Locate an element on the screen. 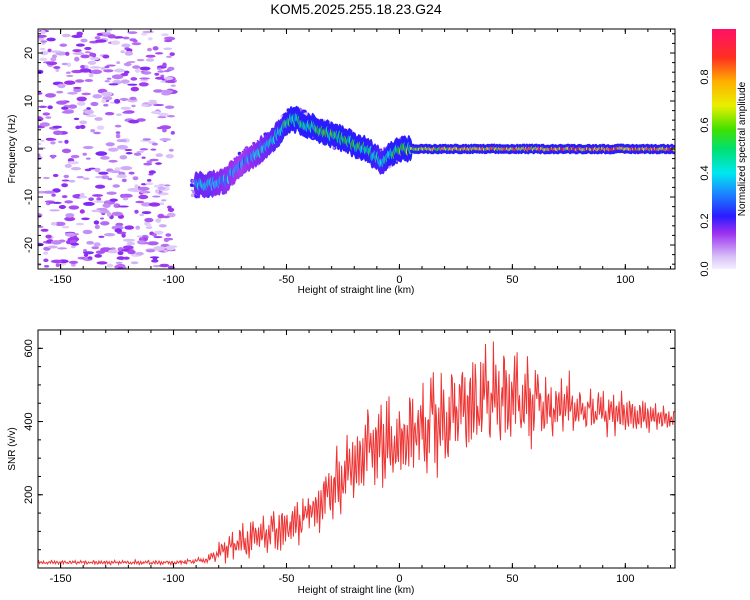 Image resolution: width=750 pixels, height=600 pixels. y-tick-label: -10 is located at coordinates (29, 197).